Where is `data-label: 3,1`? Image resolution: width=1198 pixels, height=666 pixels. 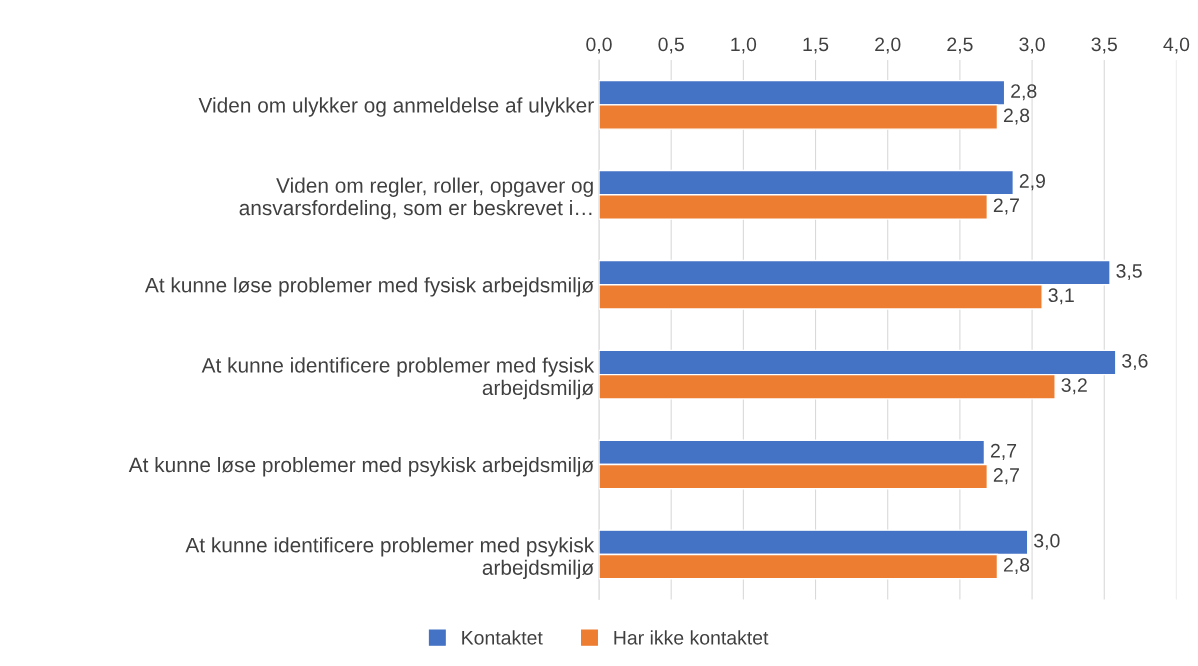
data-label: 3,1 is located at coordinates (1061, 296).